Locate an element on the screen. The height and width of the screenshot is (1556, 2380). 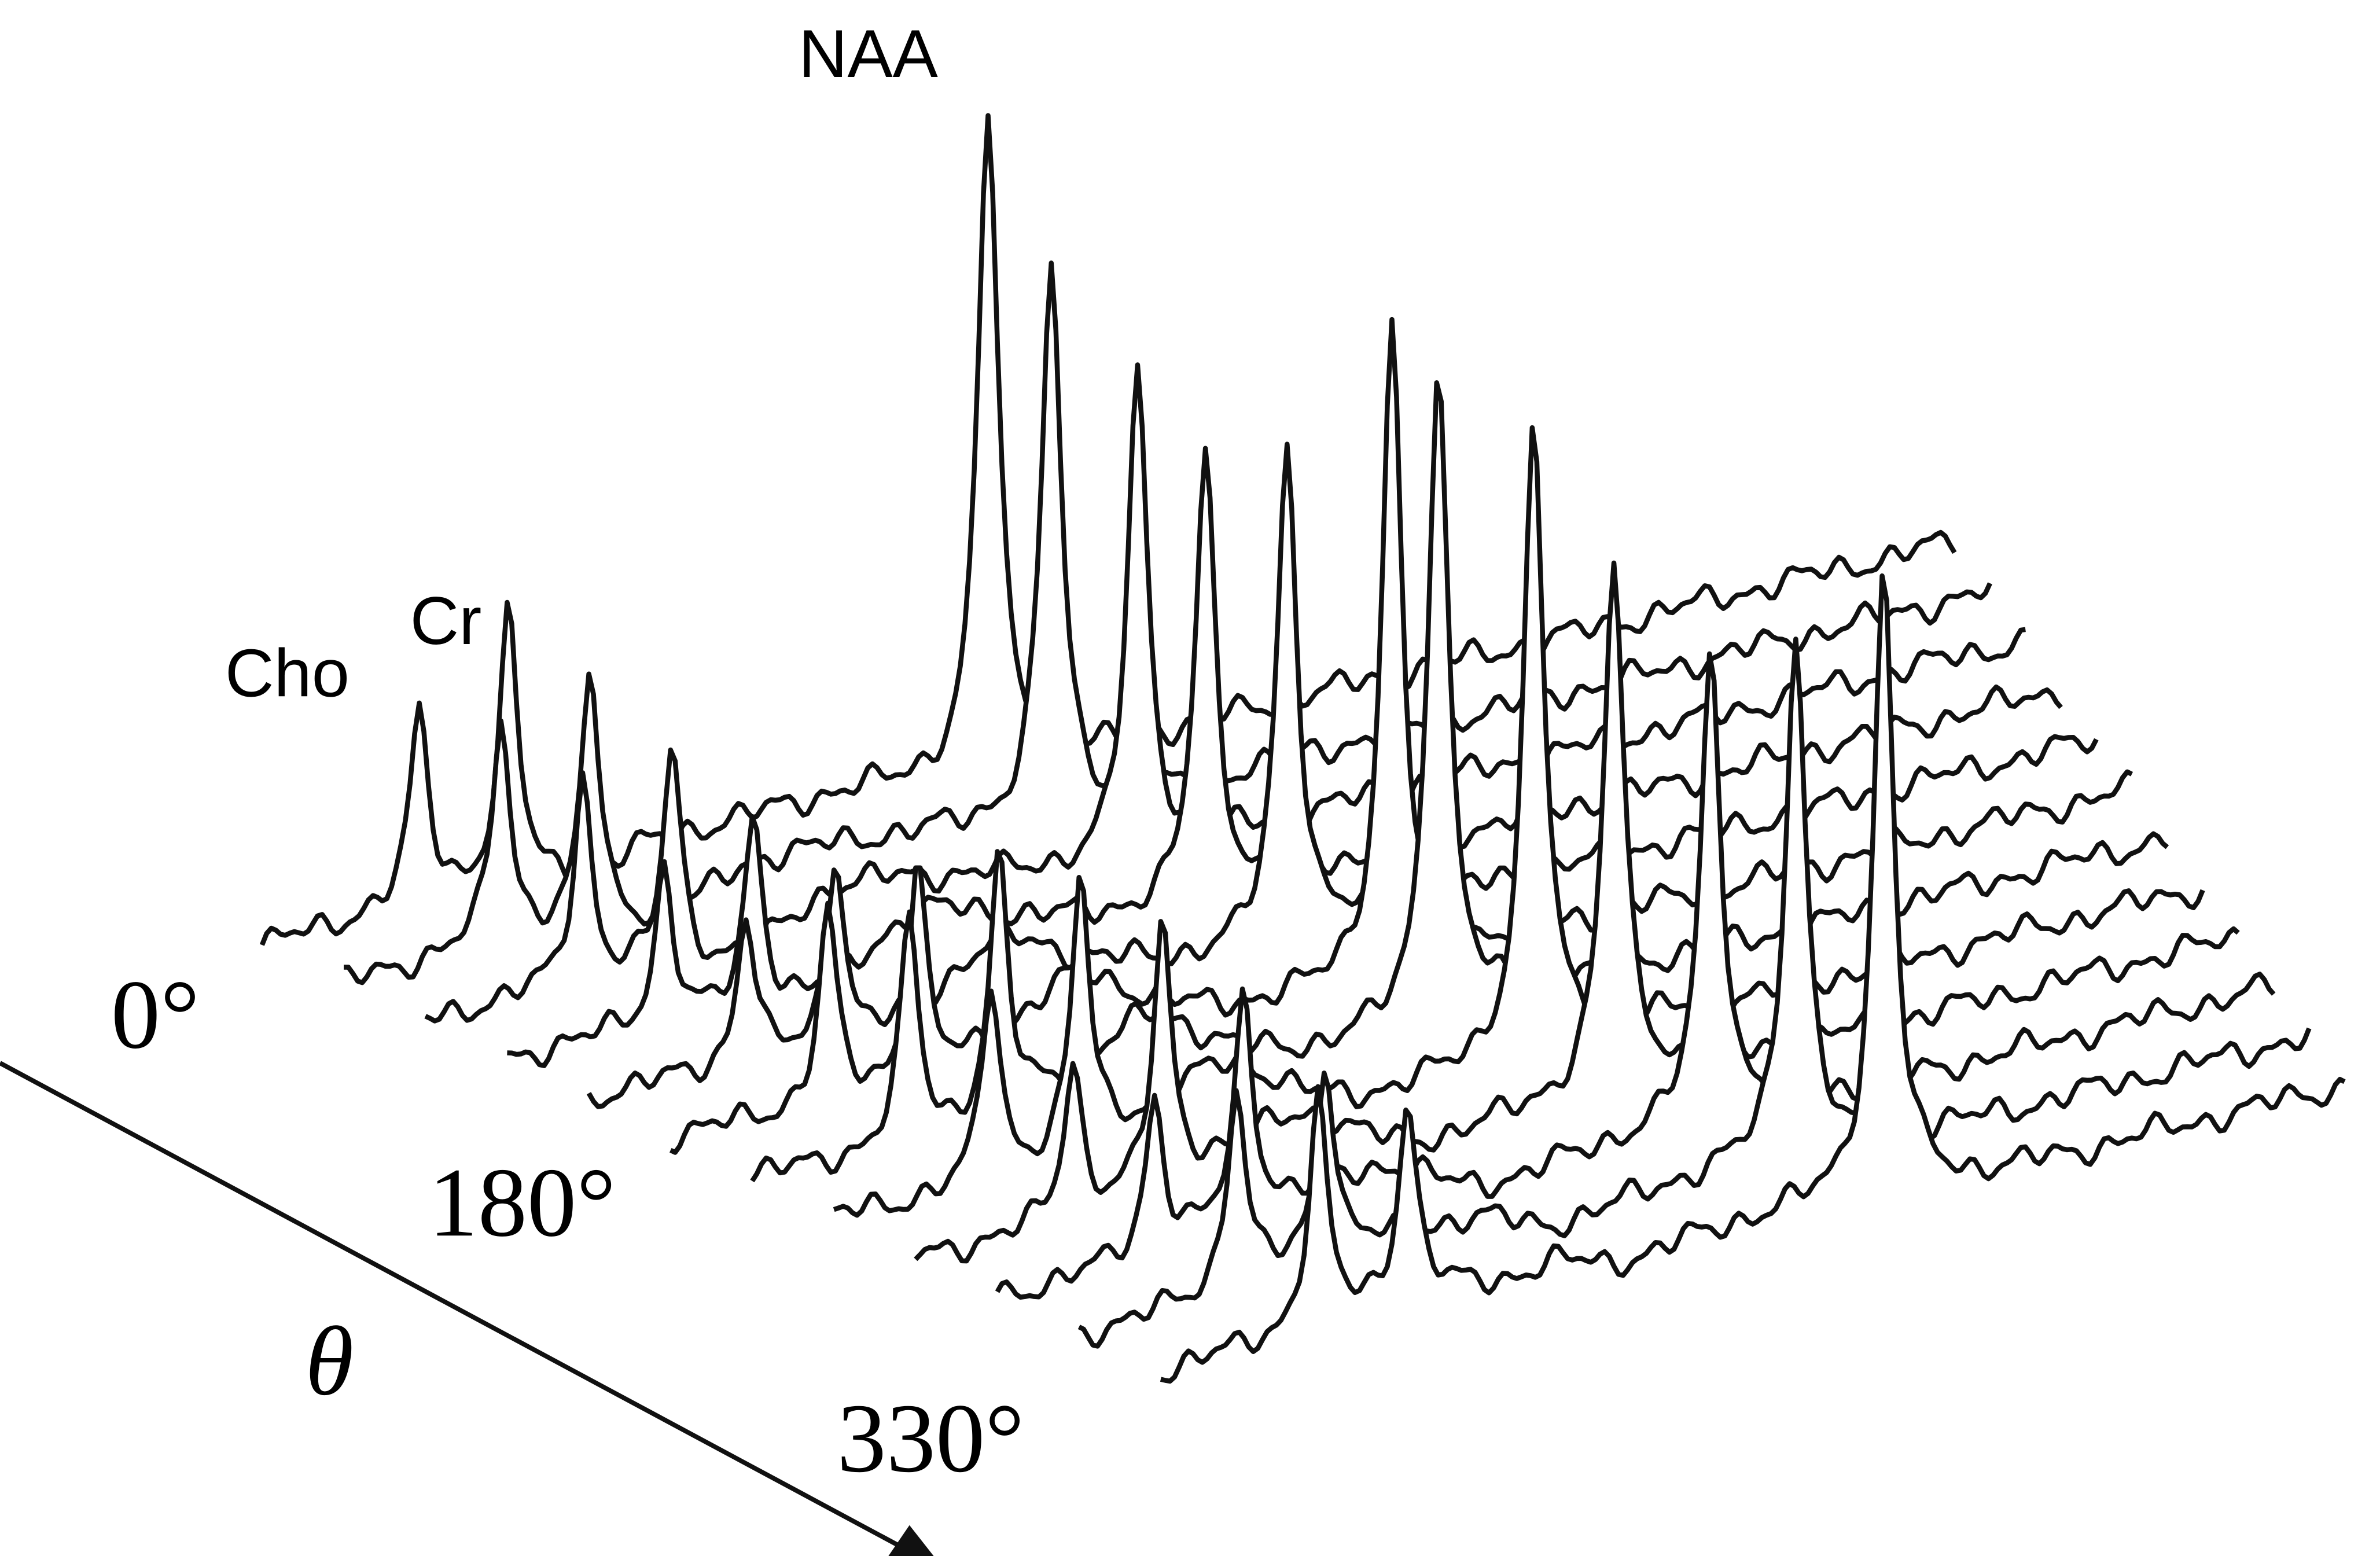
angle-label: 180° is located at coordinates (522, 1202).